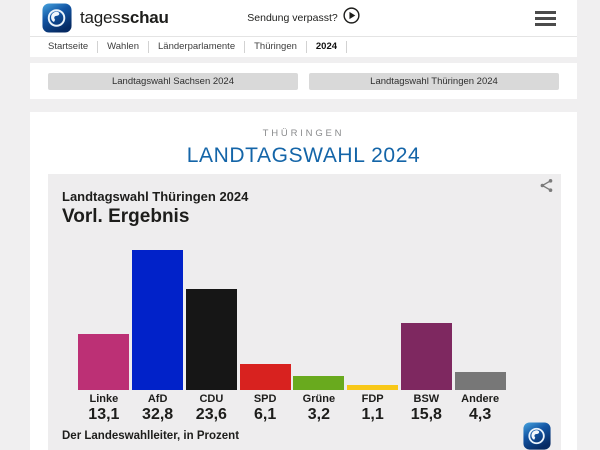  What do you see at coordinates (303, 155) in the screenshot?
I see `page-title: LANDTAGSWAHL 2024` at bounding box center [303, 155].